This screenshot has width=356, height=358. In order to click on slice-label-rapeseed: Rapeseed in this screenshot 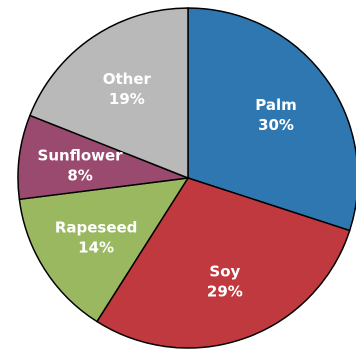, I will do `click(96, 227)`.